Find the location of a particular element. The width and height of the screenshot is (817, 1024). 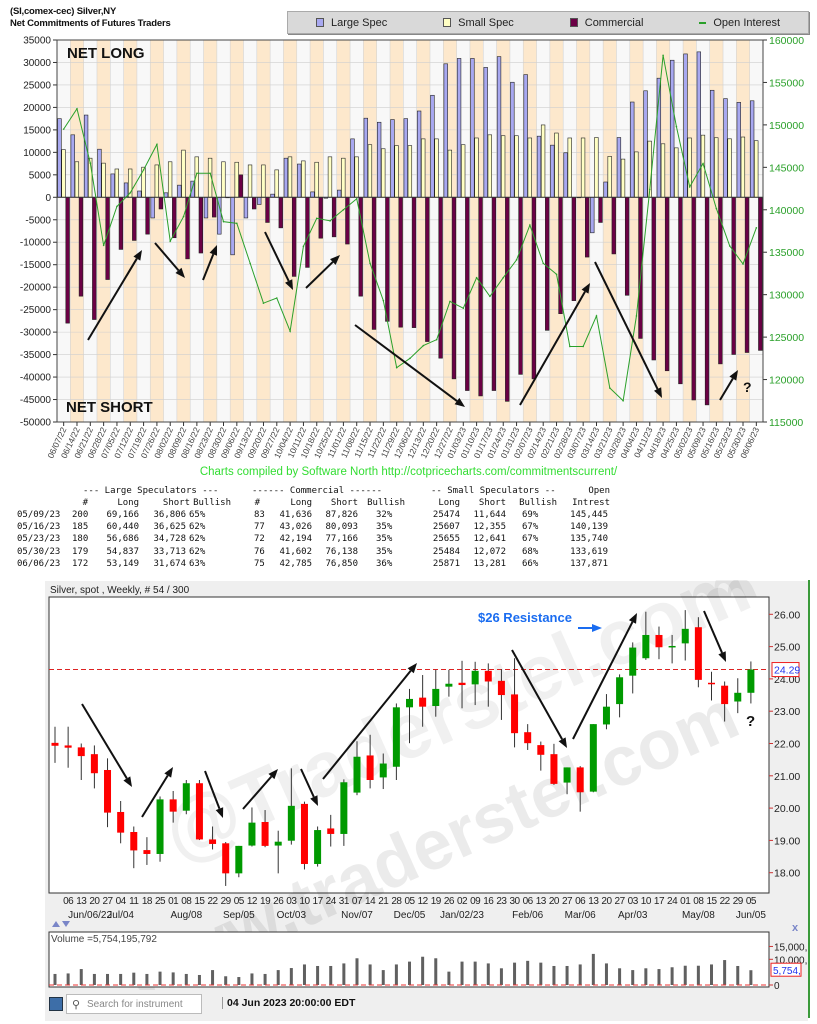

table-cell: 67% is located at coordinates (530, 539).